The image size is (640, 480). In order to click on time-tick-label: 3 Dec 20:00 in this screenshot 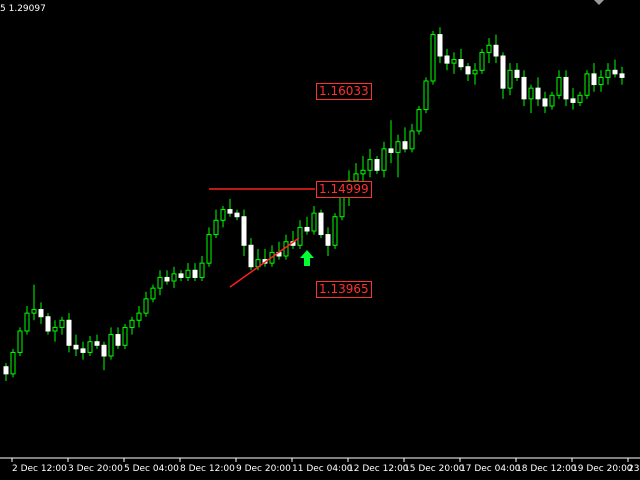, I will do `click(95, 469)`.